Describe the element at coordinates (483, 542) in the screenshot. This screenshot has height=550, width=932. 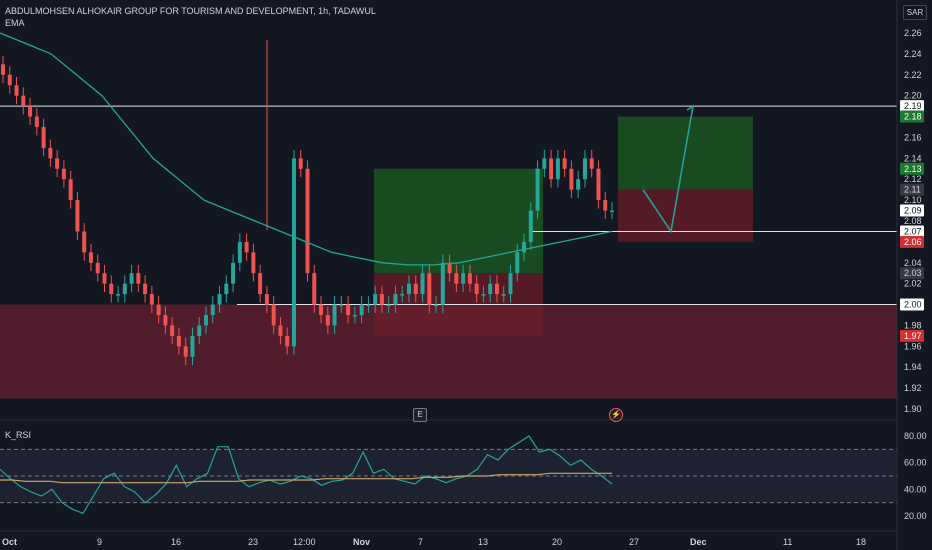
I see `time-tick-label: 13` at that location.